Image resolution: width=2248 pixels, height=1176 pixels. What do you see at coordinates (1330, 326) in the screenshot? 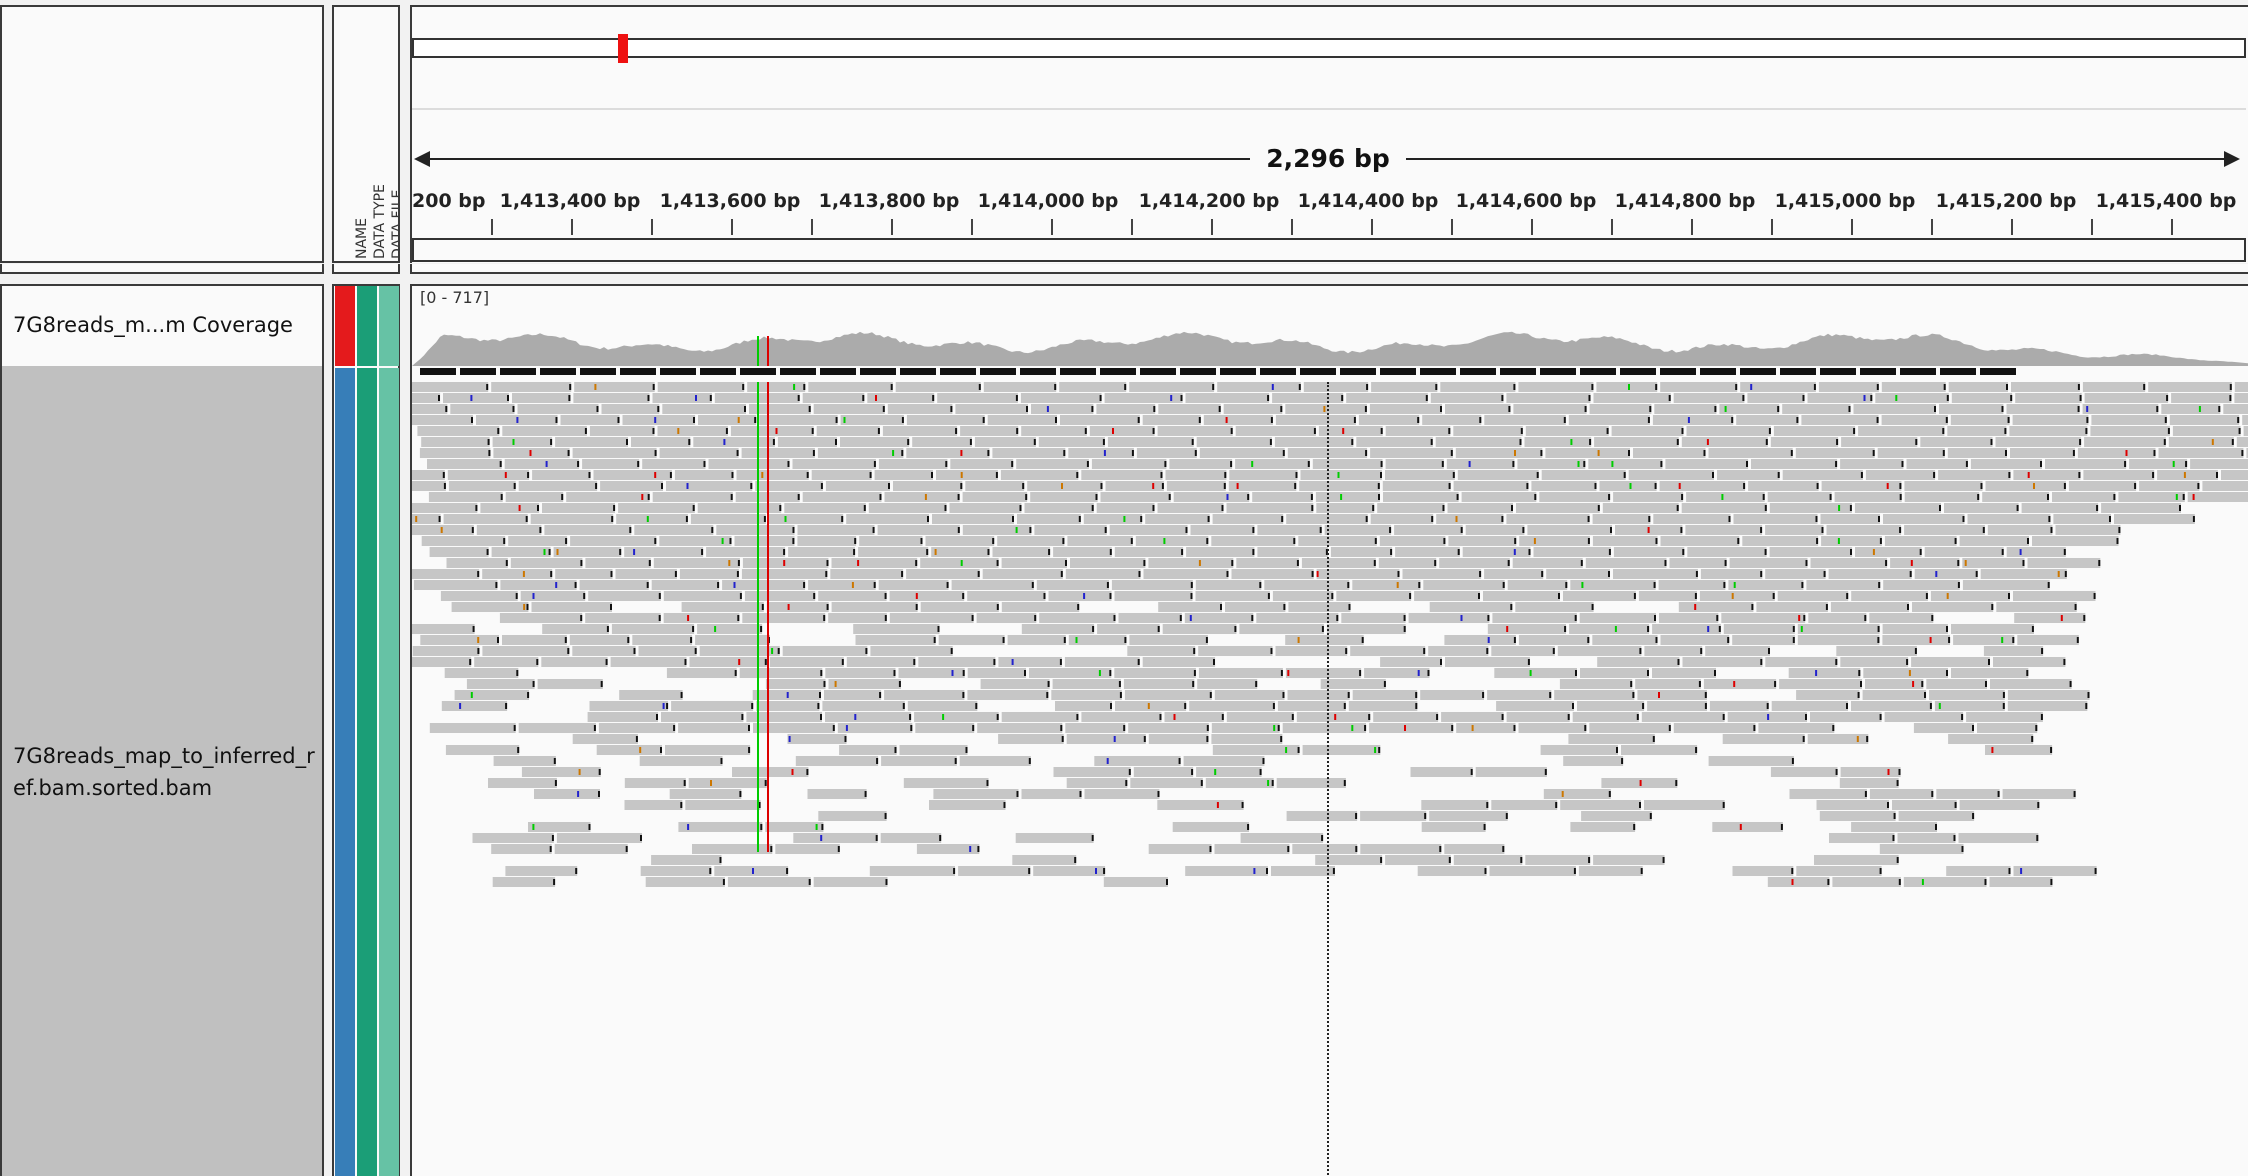
I see `coverage-track` at bounding box center [1330, 326].